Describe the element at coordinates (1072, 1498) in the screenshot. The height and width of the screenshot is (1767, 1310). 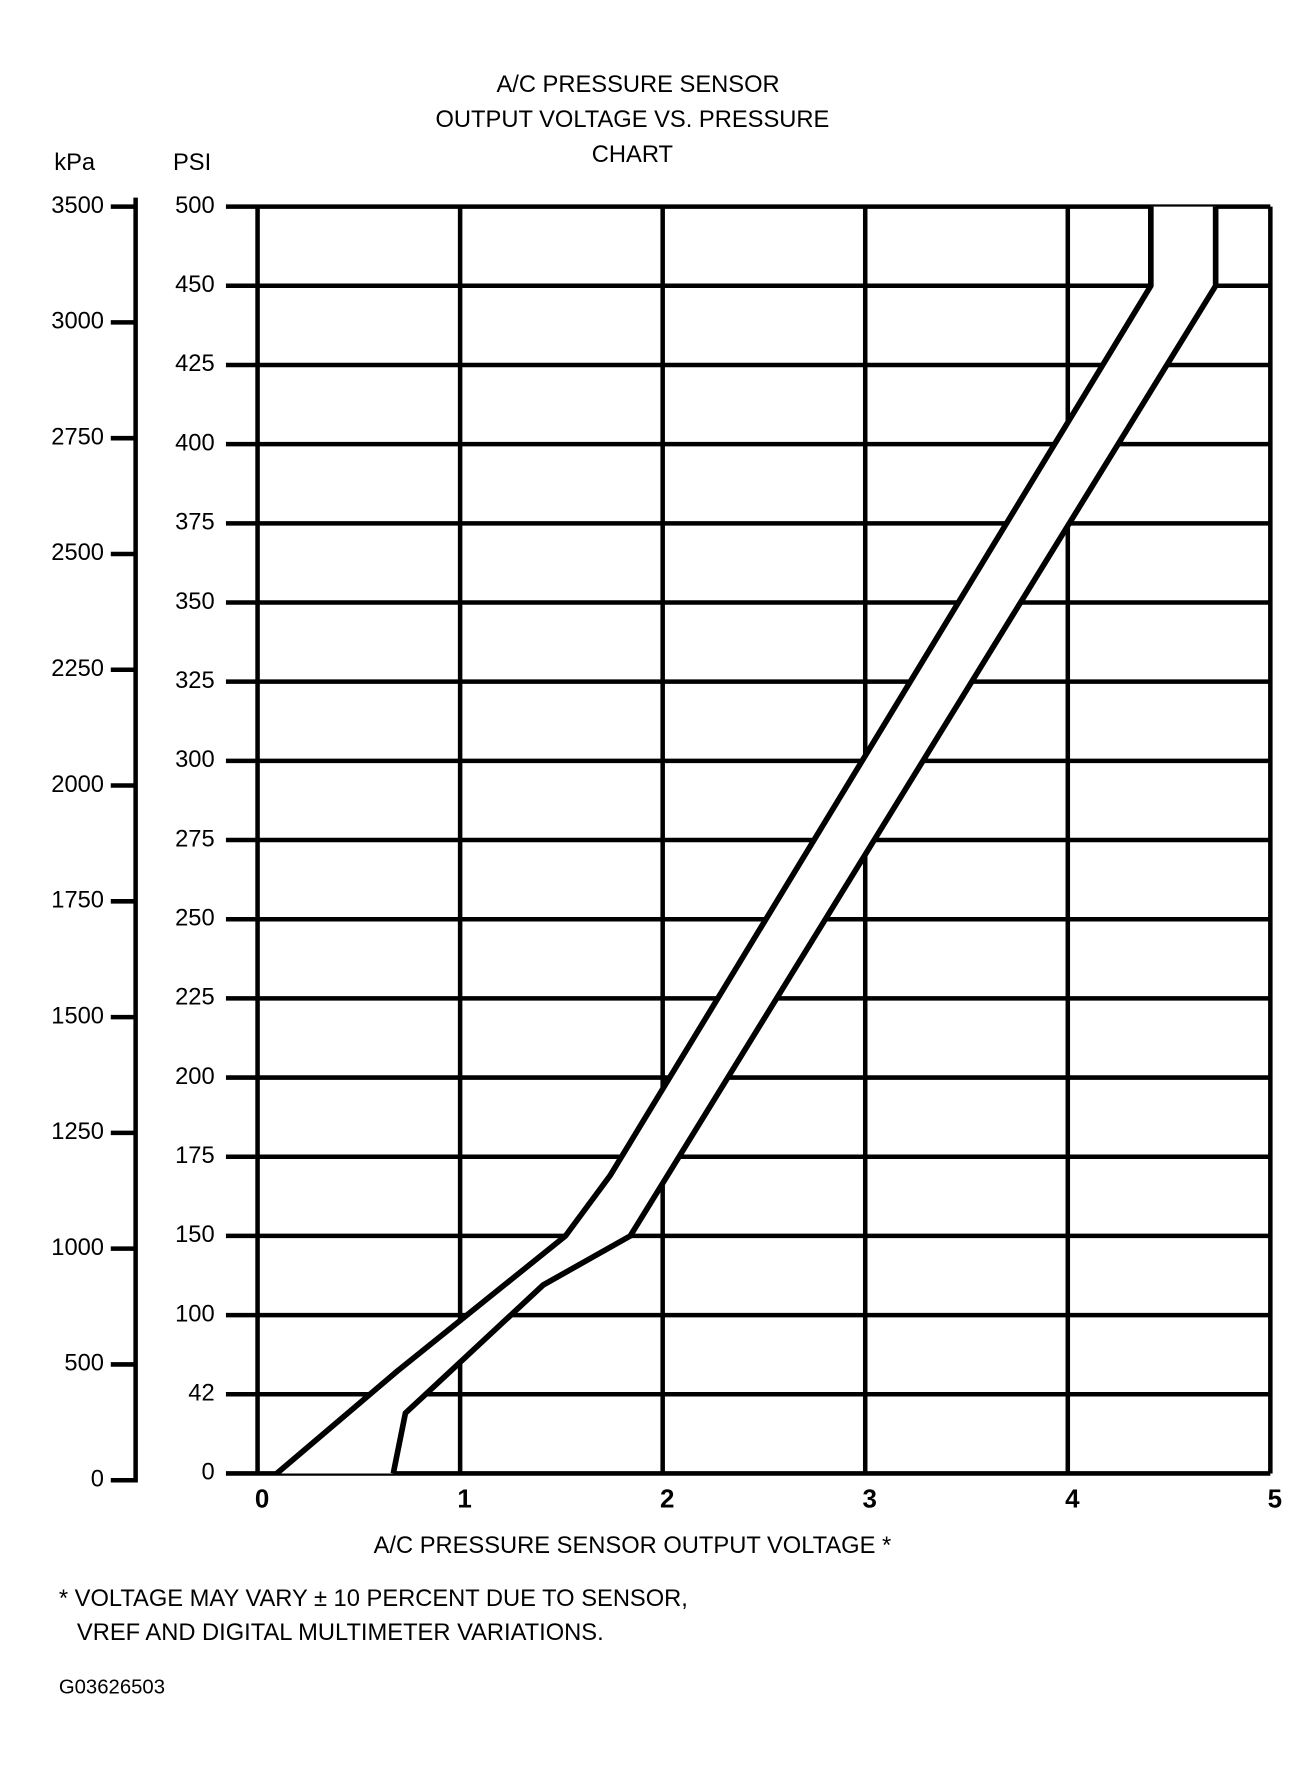
I see `x-tick-label: 4` at that location.